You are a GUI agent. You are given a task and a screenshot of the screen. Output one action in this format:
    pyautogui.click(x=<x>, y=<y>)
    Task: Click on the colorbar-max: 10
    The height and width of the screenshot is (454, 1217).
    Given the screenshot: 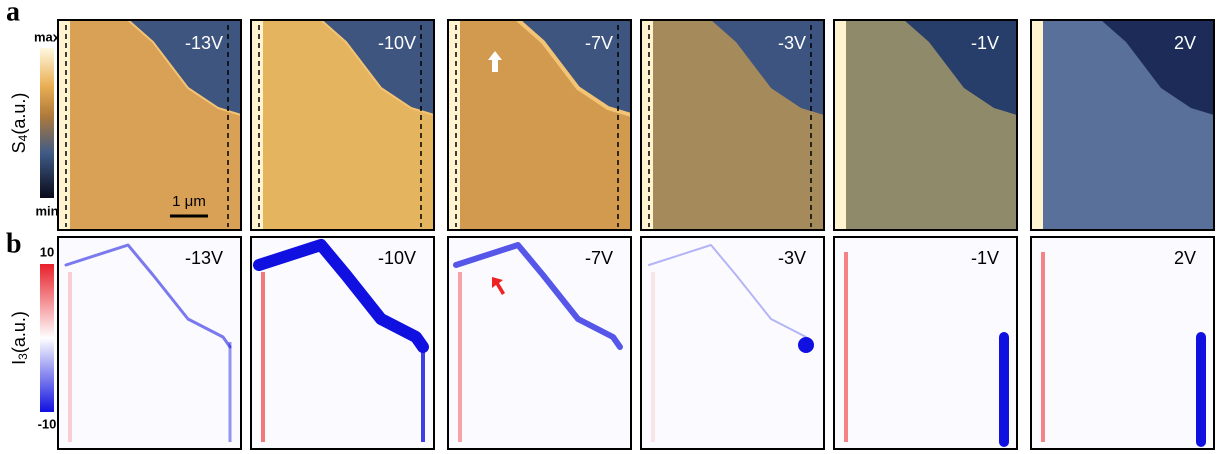 What is the action you would take?
    pyautogui.click(x=47, y=251)
    